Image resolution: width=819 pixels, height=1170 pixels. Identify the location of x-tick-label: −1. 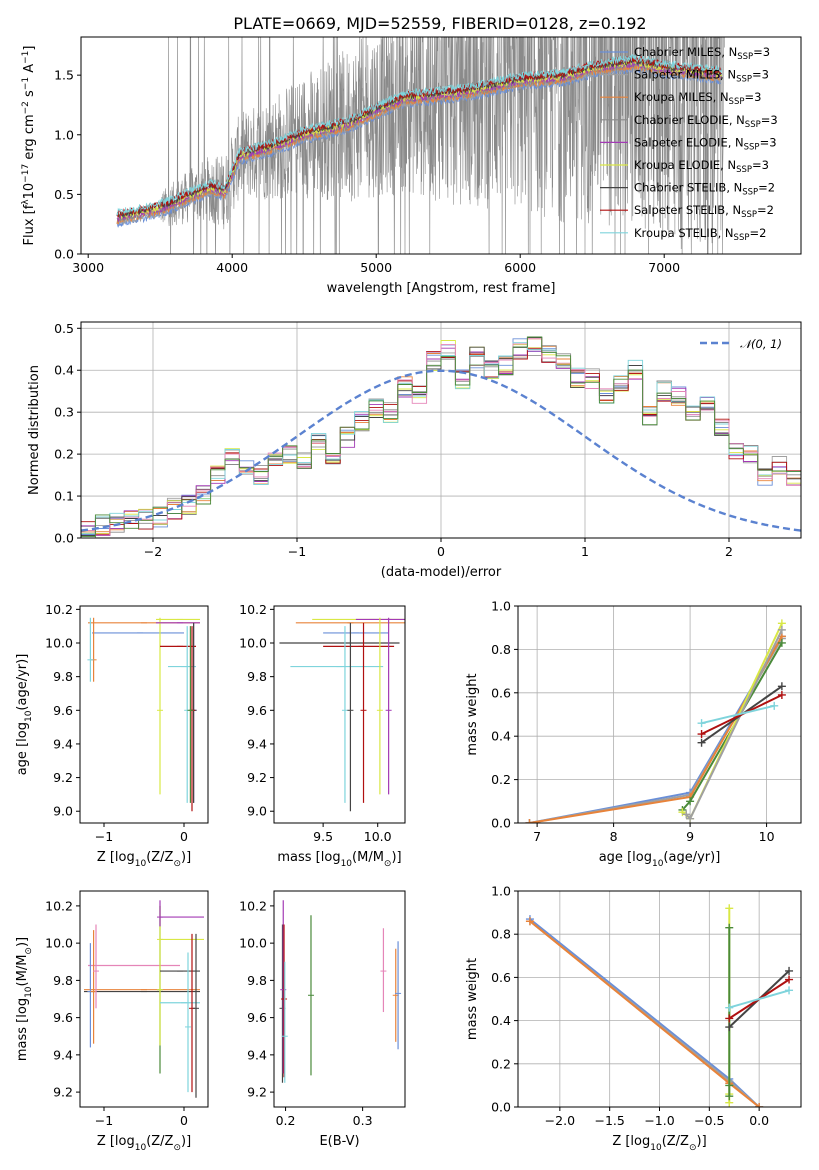
(104, 1120).